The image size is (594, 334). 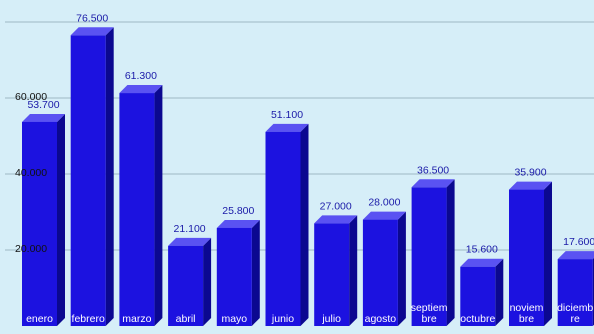 What do you see at coordinates (429, 308) in the screenshot?
I see `category-label: septiem` at bounding box center [429, 308].